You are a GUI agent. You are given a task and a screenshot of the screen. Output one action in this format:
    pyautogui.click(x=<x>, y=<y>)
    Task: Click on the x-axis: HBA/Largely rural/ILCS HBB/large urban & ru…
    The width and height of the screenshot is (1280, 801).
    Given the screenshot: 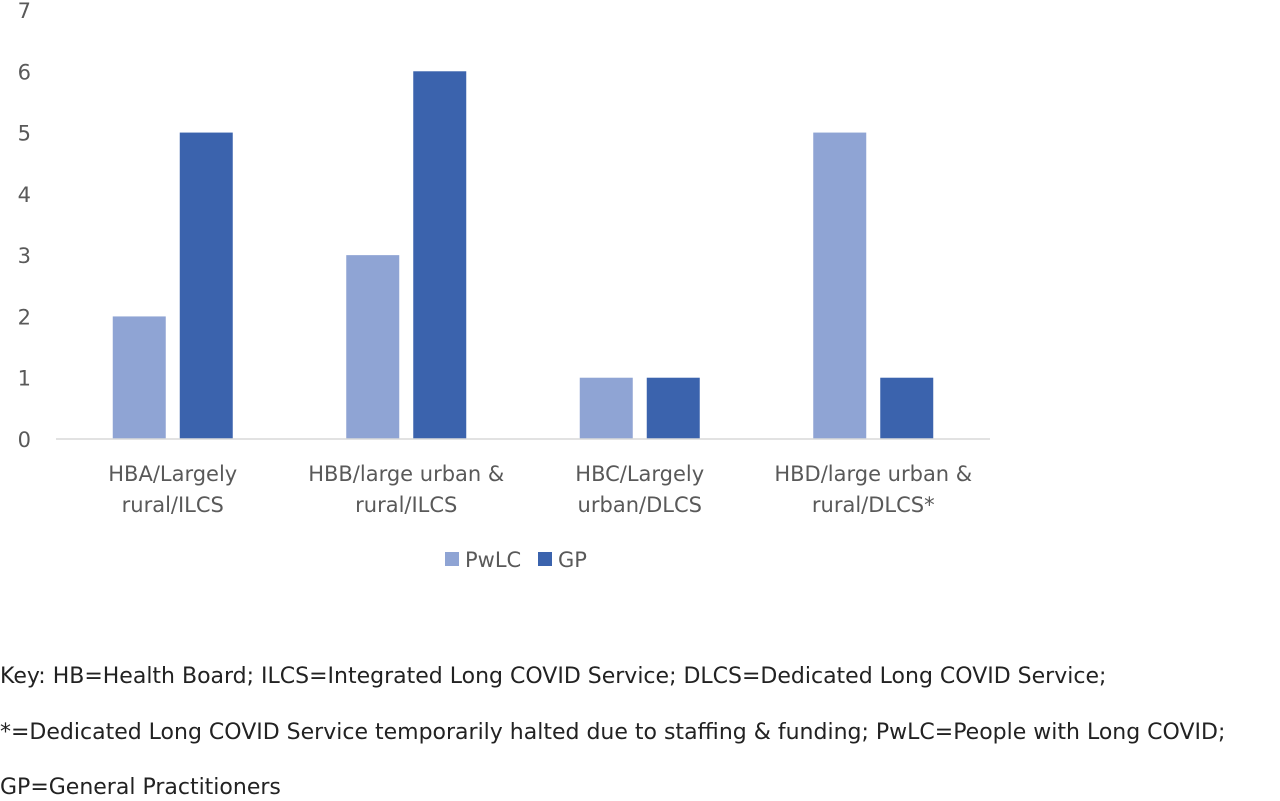 What is the action you would take?
    pyautogui.click(x=540, y=489)
    